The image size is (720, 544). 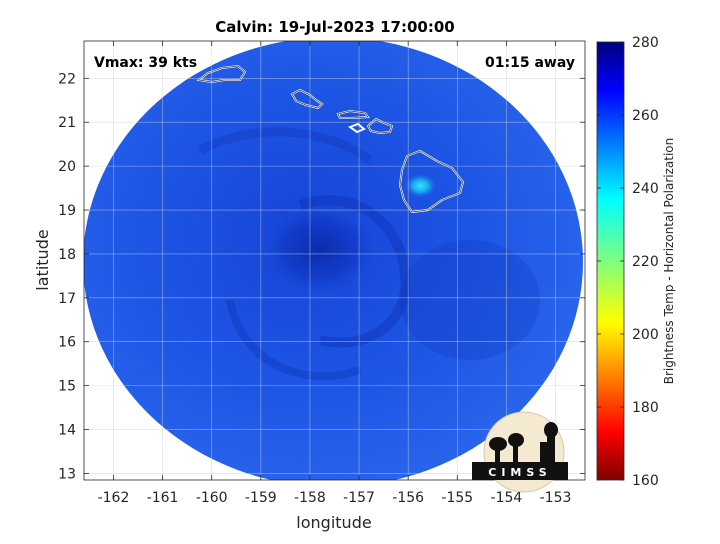 I want to click on x-tick-label: -157, so click(x=359, y=498).